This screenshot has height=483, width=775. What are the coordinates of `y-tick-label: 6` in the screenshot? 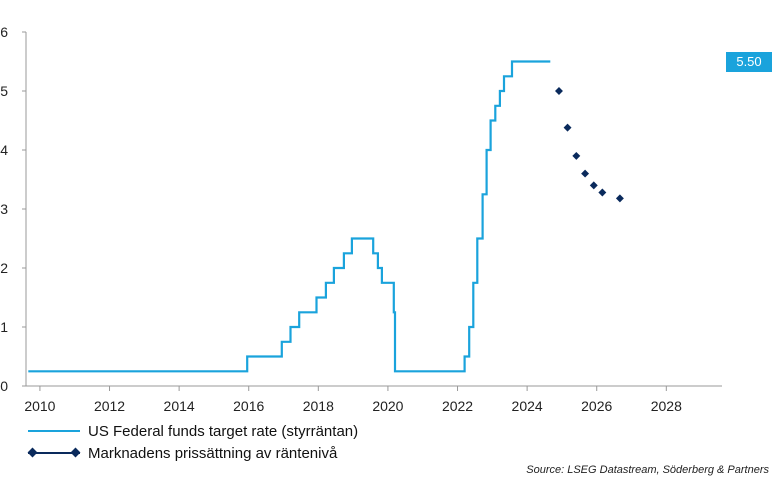 It's located at (4, 32).